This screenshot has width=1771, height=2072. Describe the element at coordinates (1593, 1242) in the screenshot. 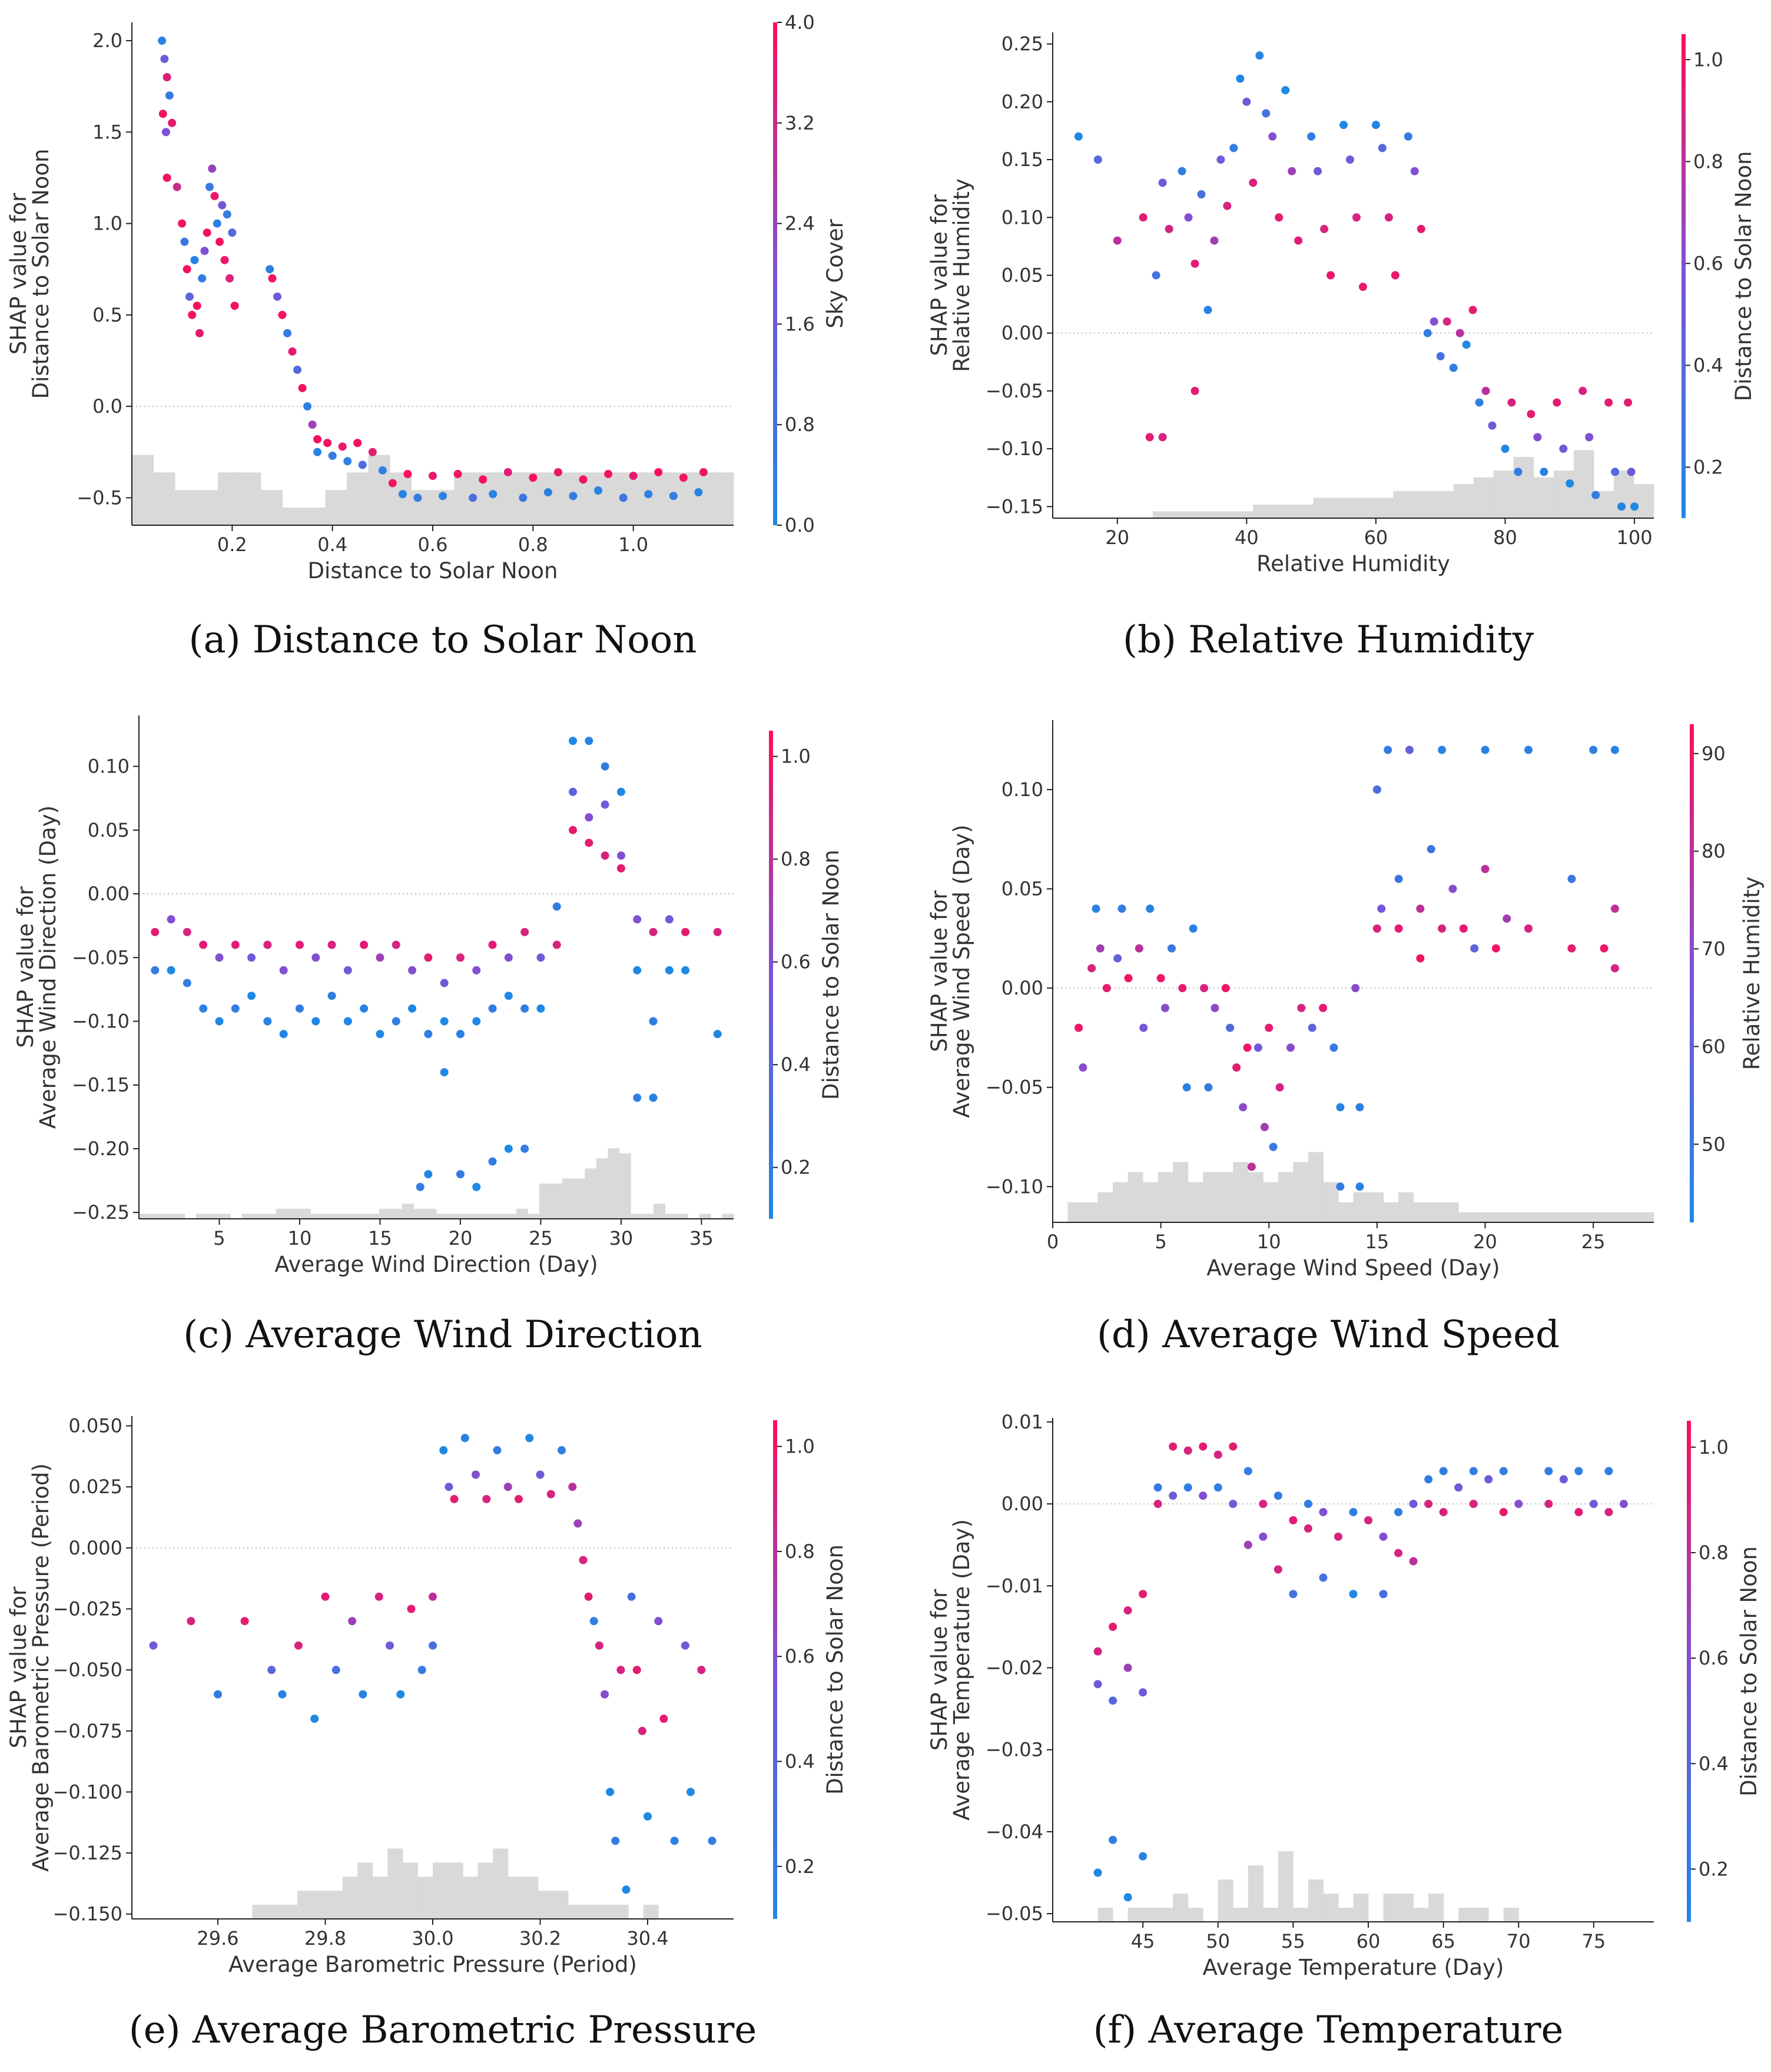

I see `x-tick-label: 25` at that location.